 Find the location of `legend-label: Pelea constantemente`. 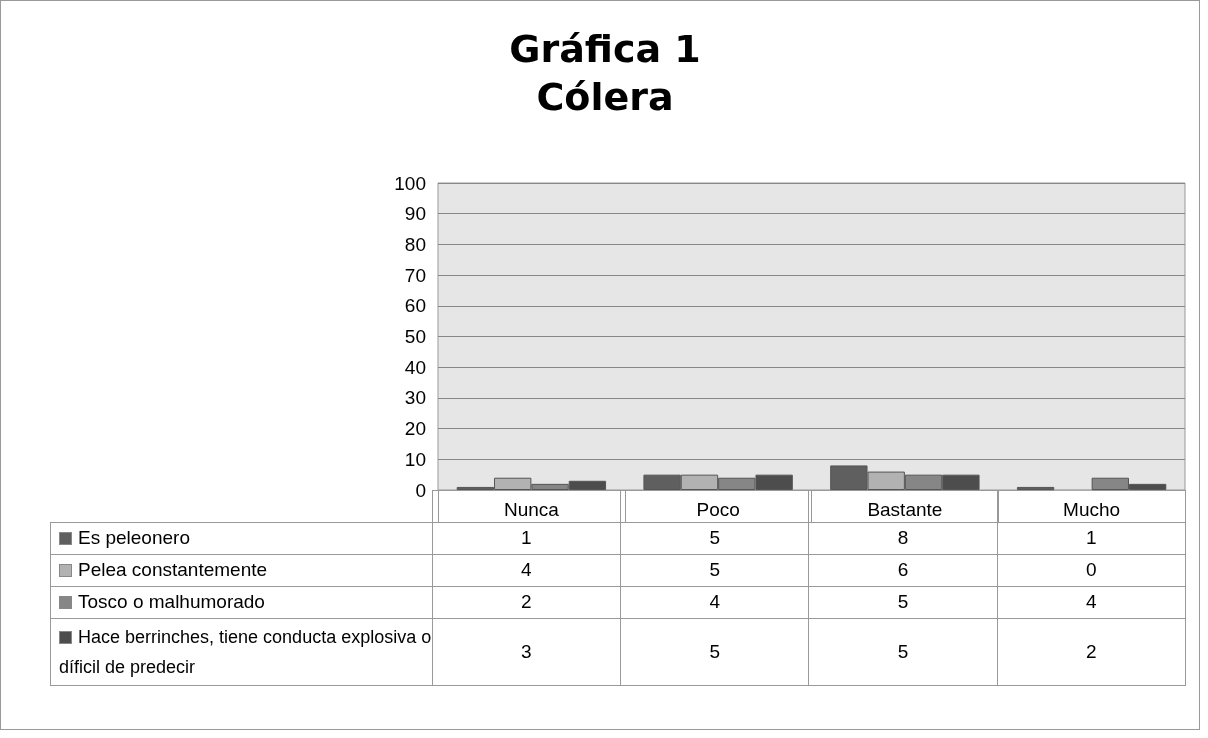

legend-label: Pelea constantemente is located at coordinates (173, 569).